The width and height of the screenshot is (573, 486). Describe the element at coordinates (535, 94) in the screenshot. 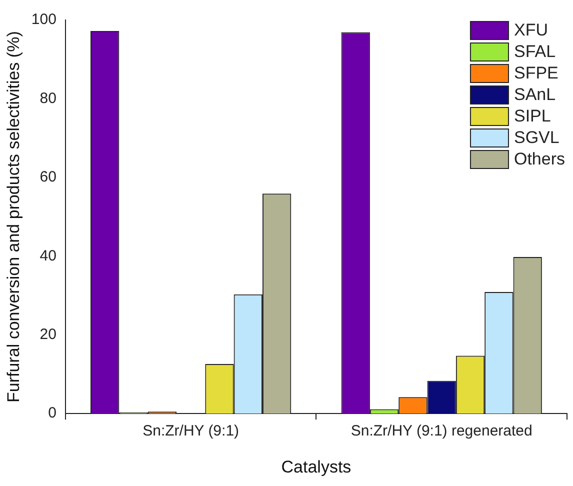

I see `legend-label: SAnL` at that location.